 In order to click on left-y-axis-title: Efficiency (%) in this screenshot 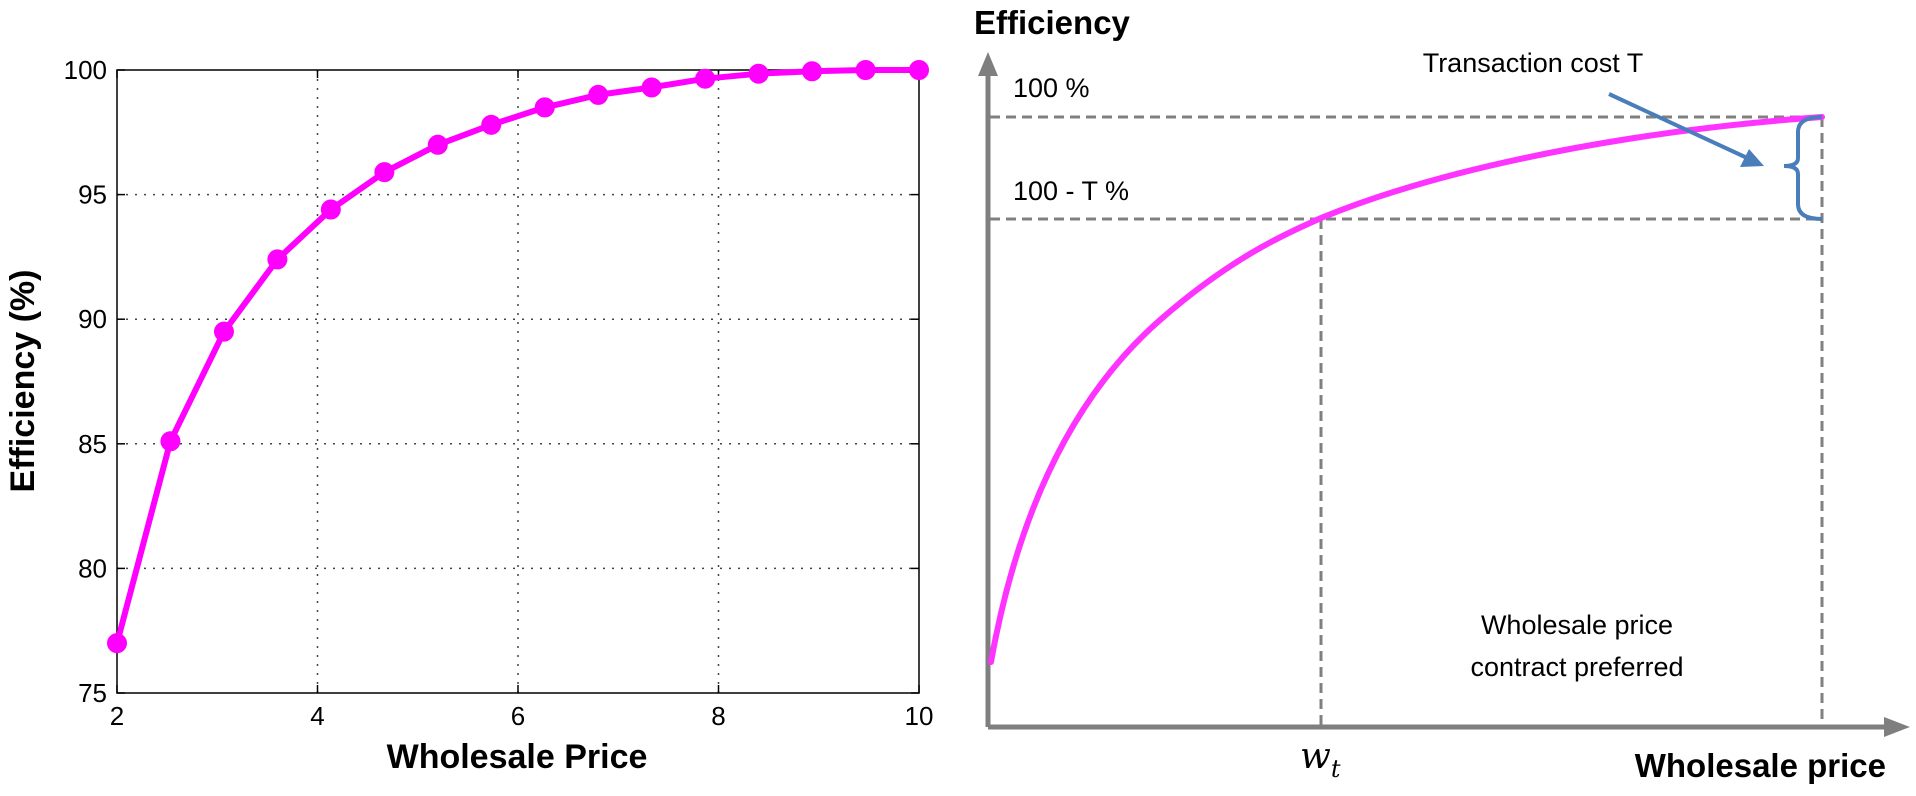, I will do `click(23, 381)`.